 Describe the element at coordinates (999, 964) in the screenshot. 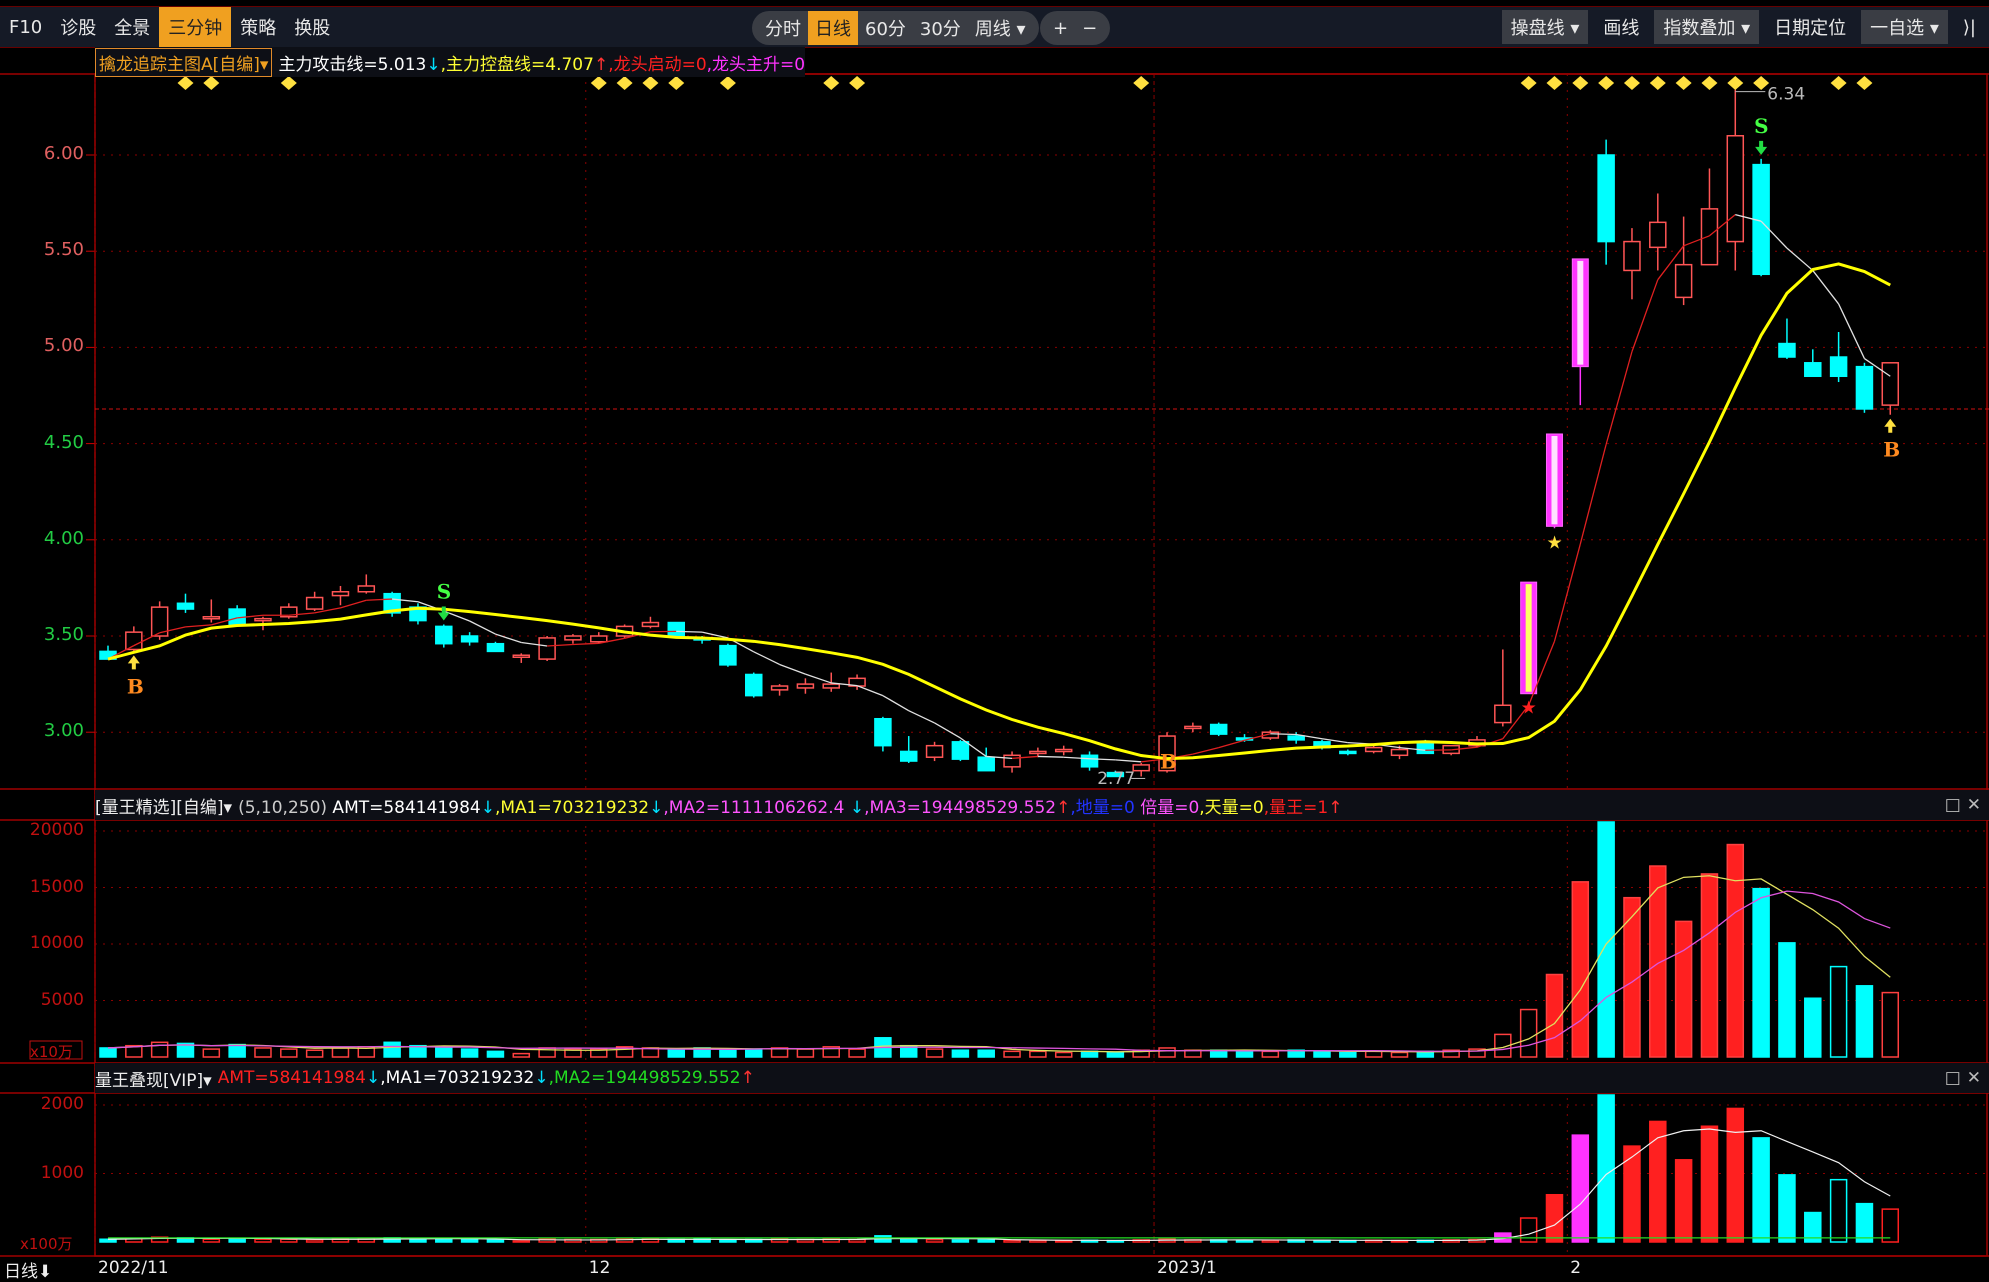

I see `volume-ma1-line` at that location.